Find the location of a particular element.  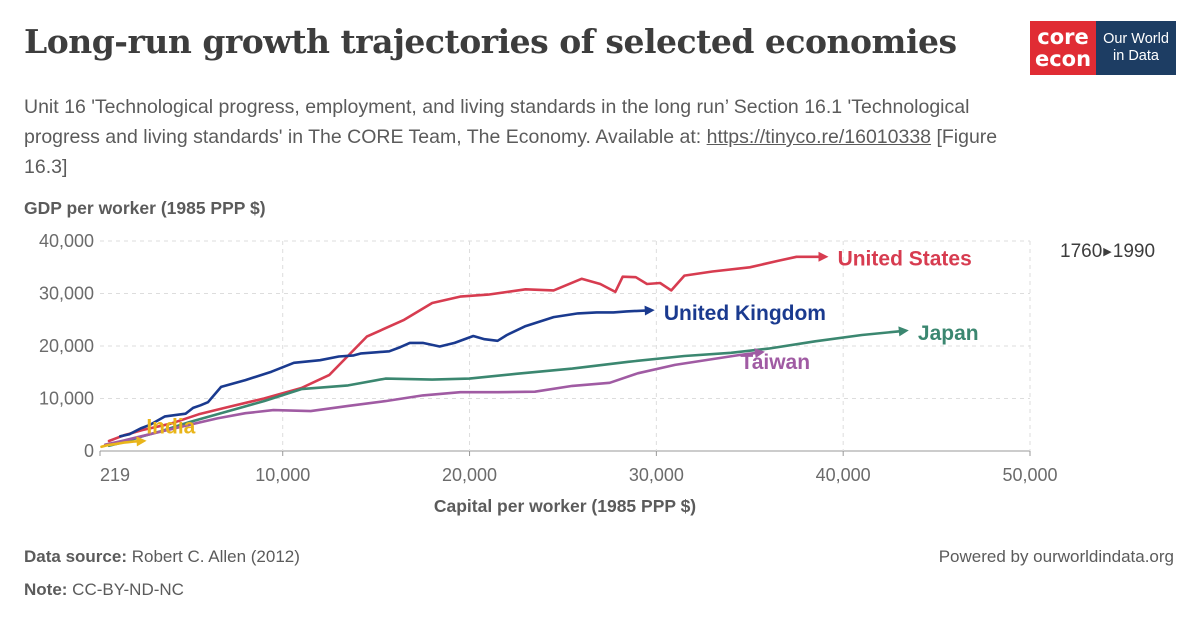

series-line-japan is located at coordinates (507, 388).